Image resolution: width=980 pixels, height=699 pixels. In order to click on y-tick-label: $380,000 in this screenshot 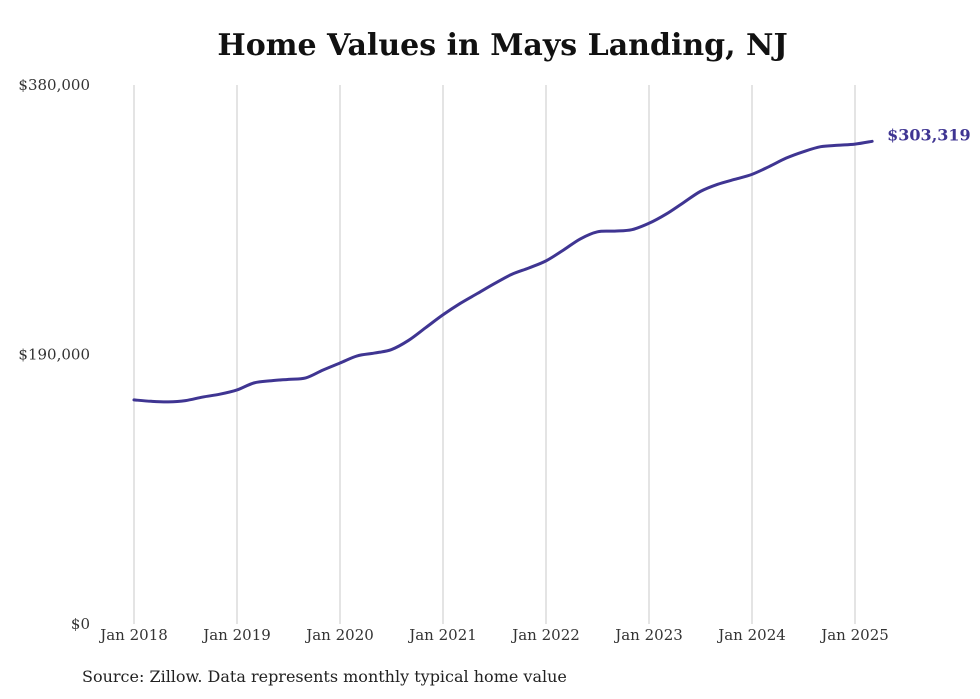, I will do `click(54, 85)`.